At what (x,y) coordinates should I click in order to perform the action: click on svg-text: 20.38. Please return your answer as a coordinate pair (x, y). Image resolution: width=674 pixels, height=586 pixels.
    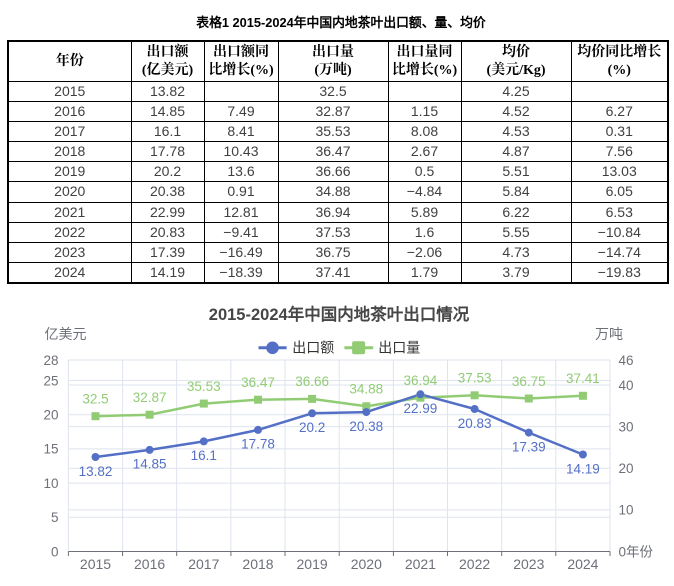
    Looking at the image, I should click on (366, 426).